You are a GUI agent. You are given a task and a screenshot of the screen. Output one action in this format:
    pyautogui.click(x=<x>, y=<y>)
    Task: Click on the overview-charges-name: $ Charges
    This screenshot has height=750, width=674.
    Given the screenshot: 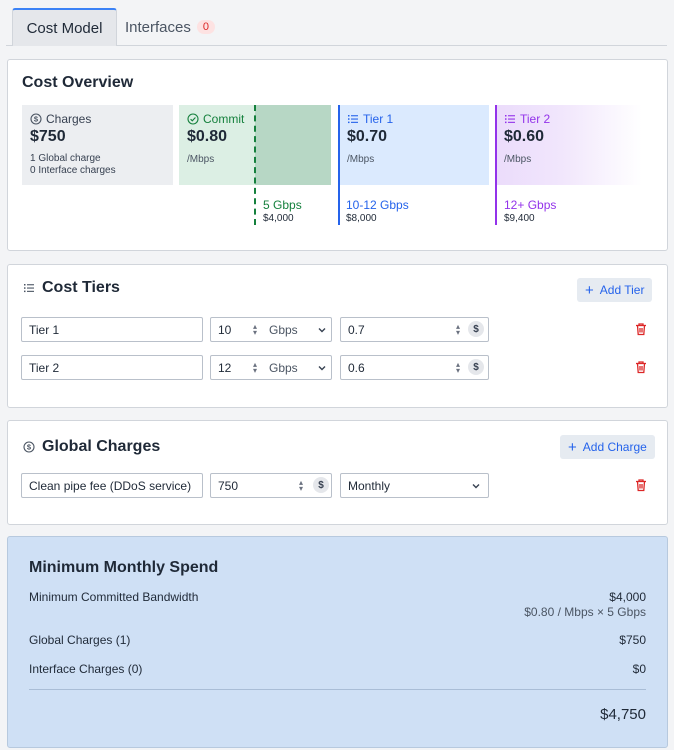 What is the action you would take?
    pyautogui.click(x=60, y=119)
    